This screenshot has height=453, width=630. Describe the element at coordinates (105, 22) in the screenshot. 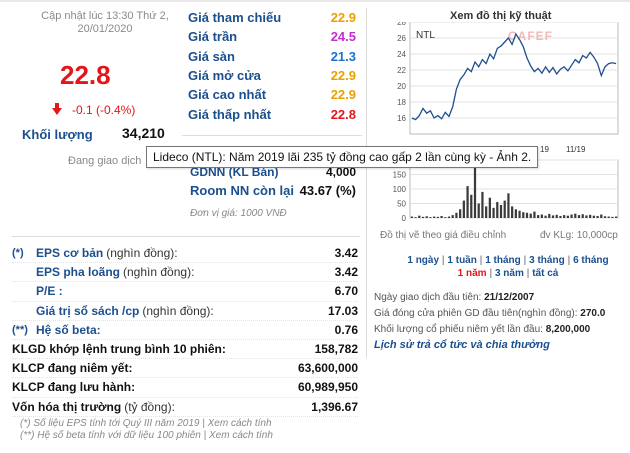

I see `update-time: Cập nhật lúc 13:30 Thứ 2, 20/01/2020` at that location.